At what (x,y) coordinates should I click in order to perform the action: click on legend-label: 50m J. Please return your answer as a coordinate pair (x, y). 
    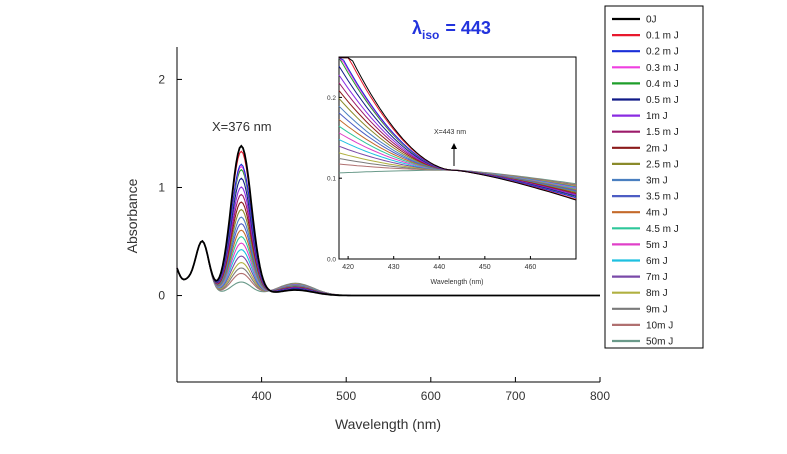
    Looking at the image, I should click on (659, 342).